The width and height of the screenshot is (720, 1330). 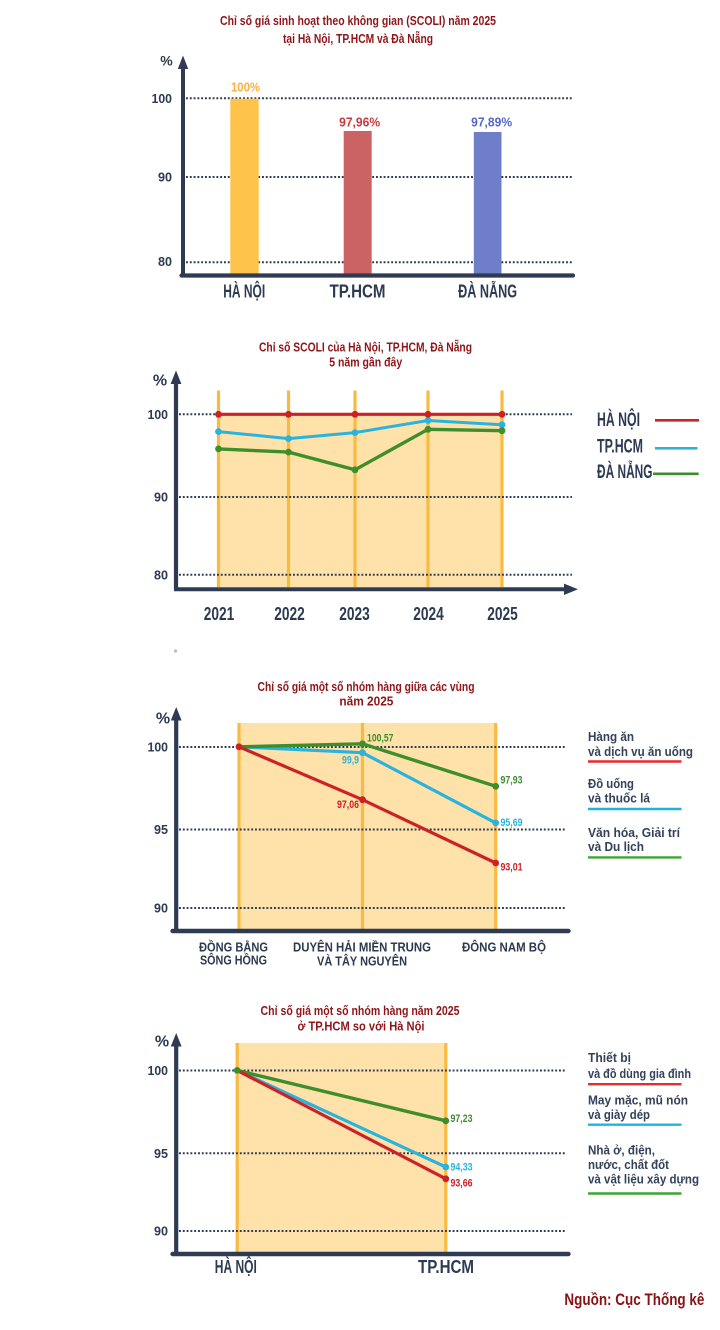 I want to click on svg-text: 97,06, so click(x=348, y=805).